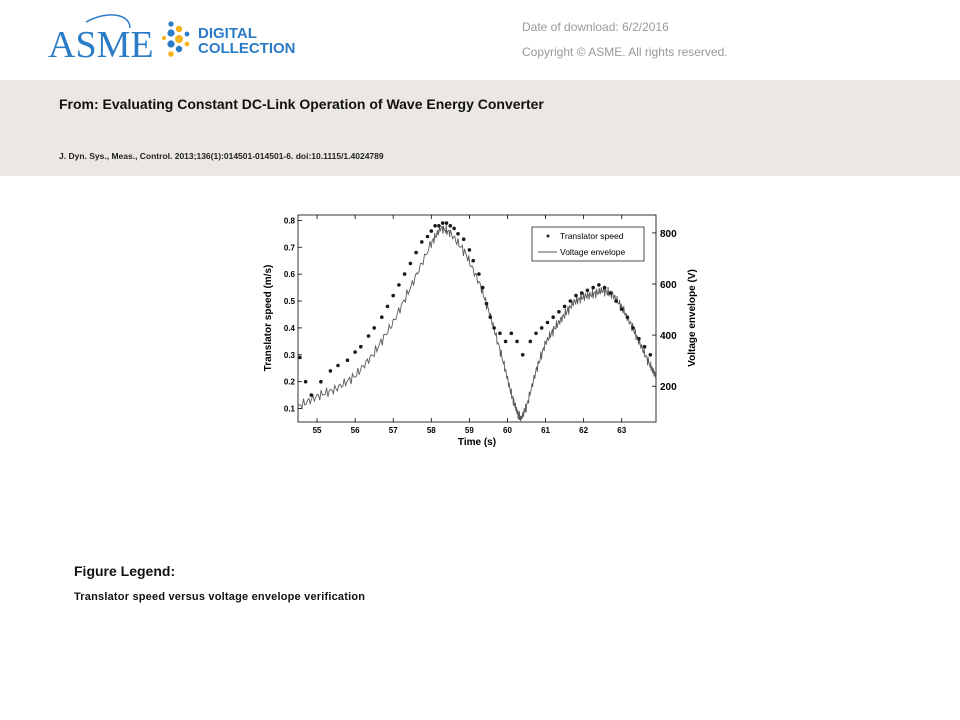 The image size is (960, 720). I want to click on y-tick-label: 0.5, so click(290, 301).